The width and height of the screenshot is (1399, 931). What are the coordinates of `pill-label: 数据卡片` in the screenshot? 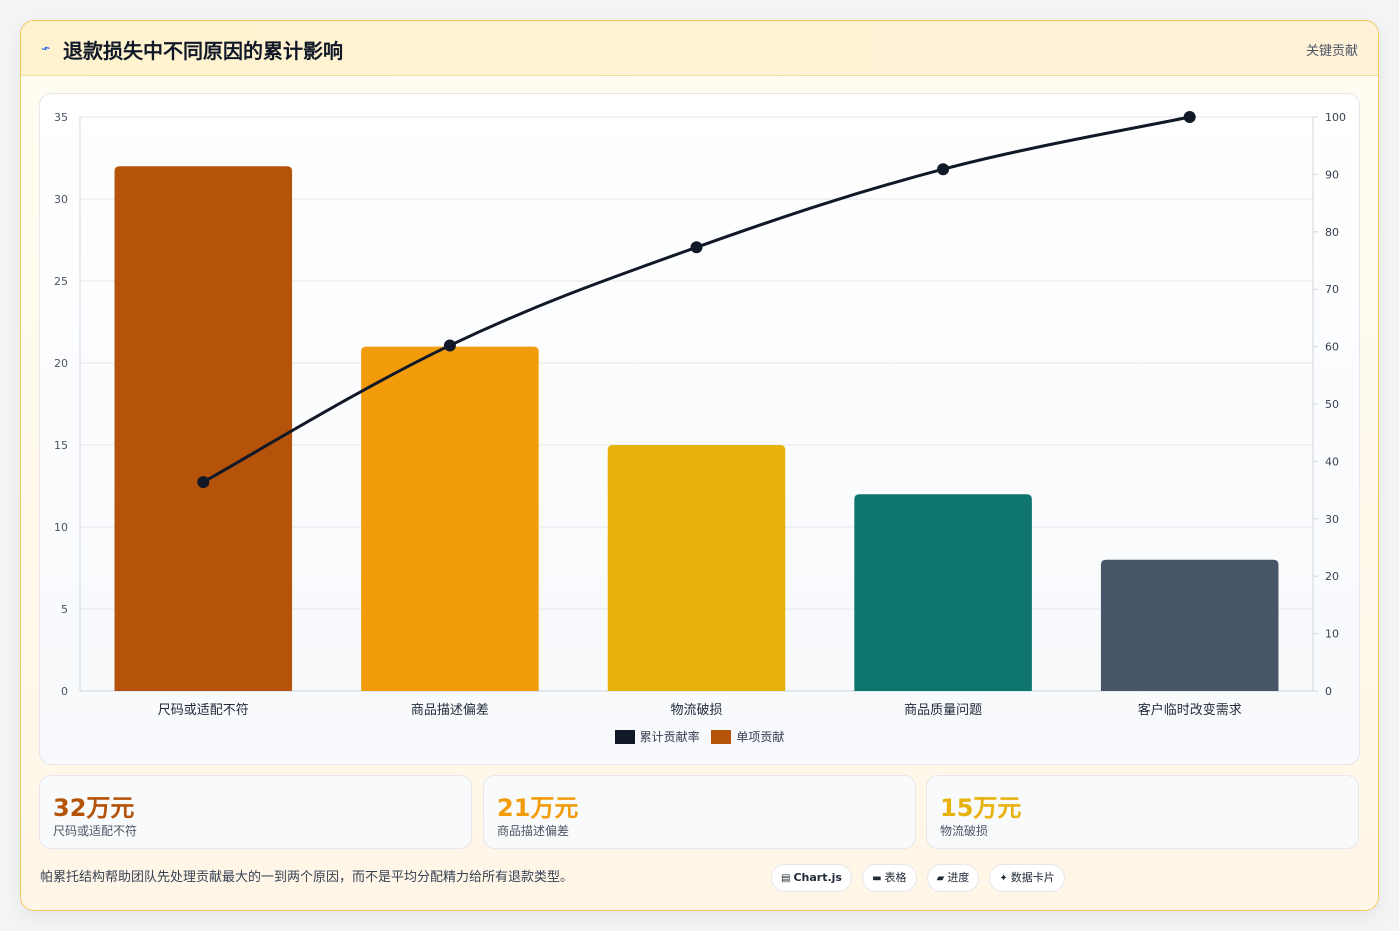 It's located at (1032, 877).